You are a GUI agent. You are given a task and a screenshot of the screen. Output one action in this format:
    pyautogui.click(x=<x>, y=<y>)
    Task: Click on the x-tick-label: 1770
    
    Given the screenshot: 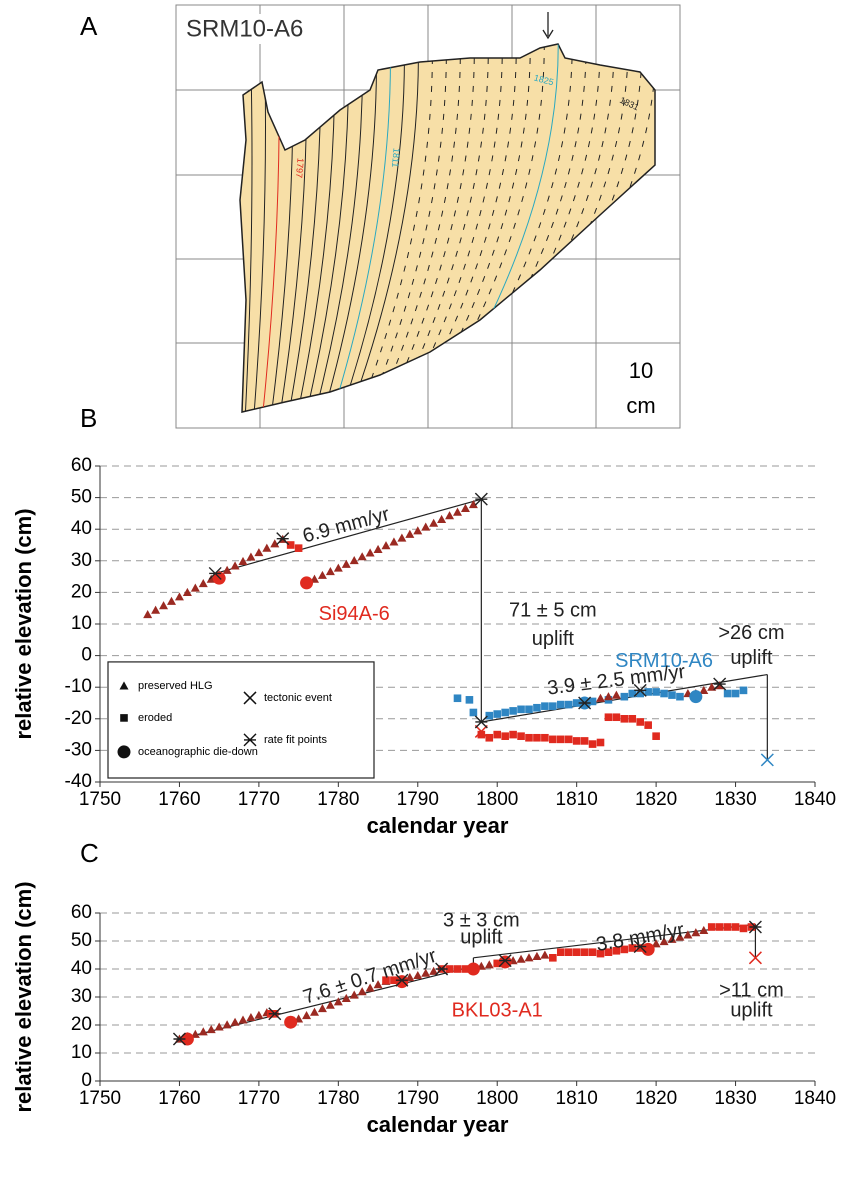 What is the action you would take?
    pyautogui.click(x=259, y=799)
    